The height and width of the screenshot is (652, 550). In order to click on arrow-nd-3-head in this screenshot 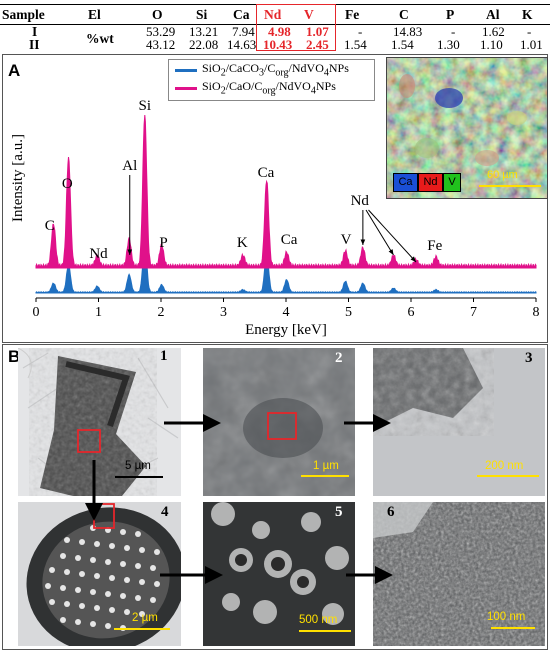, I will do `click(413, 259)`.